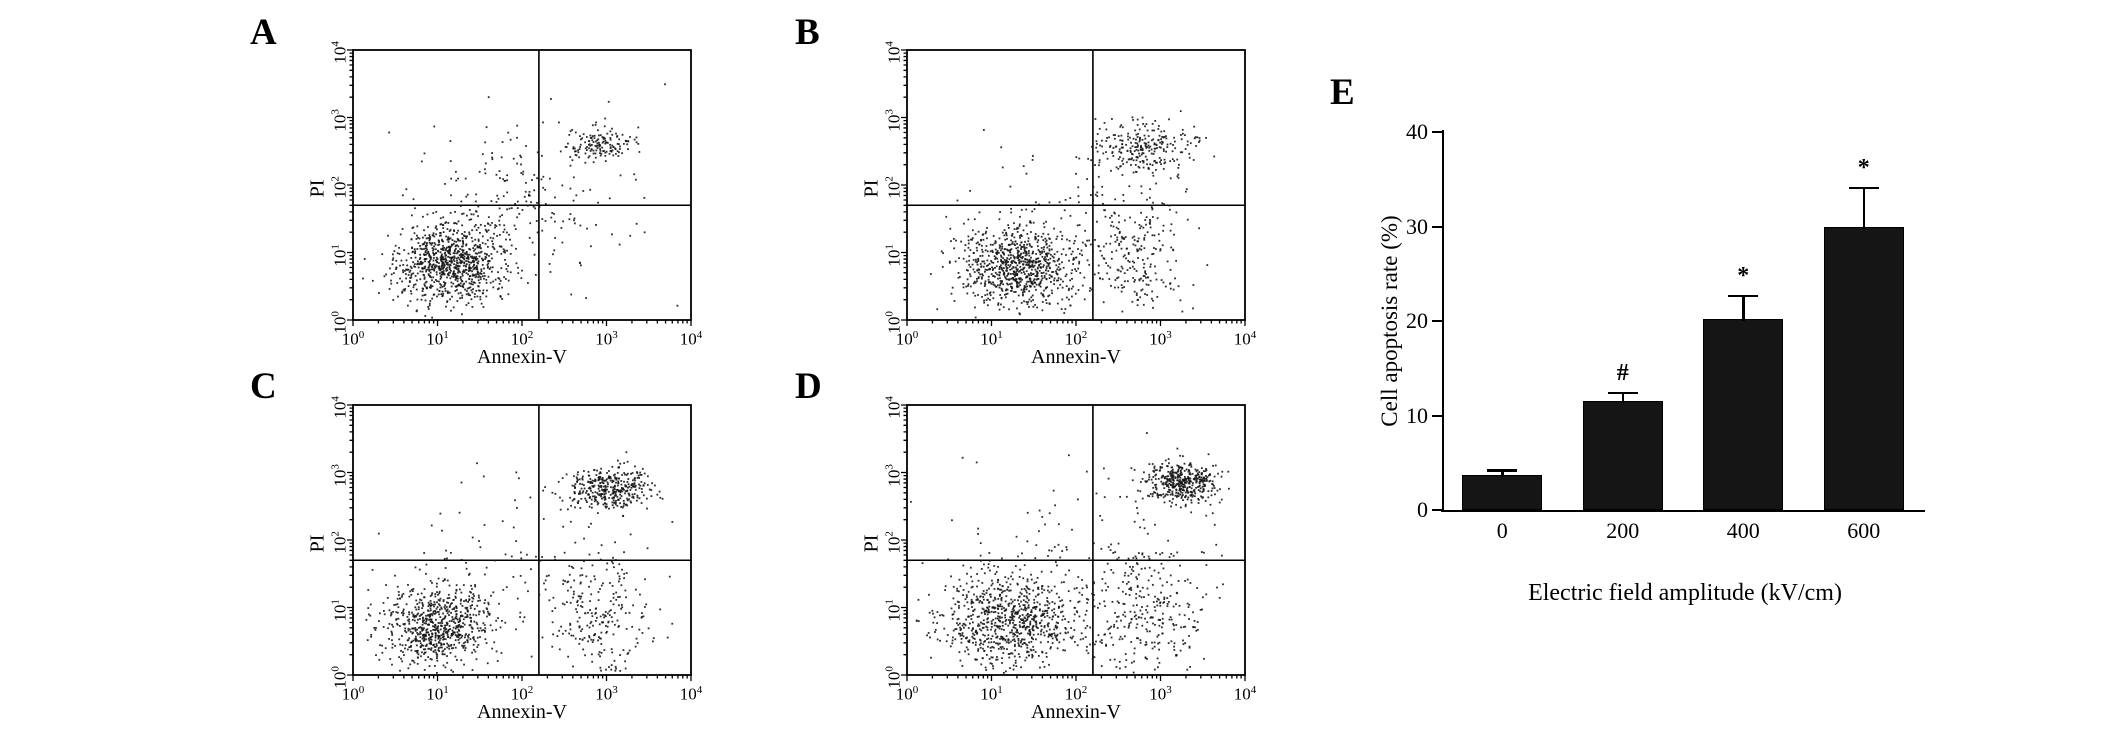  I want to click on panel-label-d: D, so click(808, 386).